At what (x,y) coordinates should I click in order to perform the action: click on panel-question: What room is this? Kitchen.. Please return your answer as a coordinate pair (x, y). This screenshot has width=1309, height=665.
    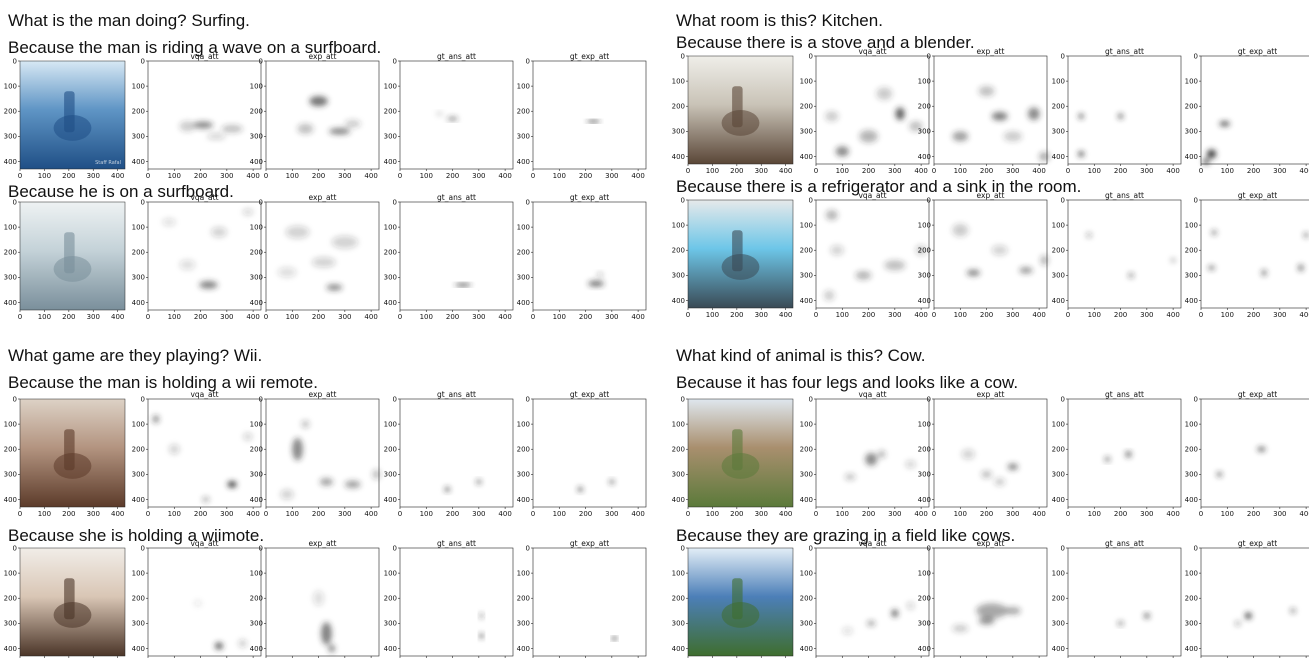
    Looking at the image, I should click on (779, 20).